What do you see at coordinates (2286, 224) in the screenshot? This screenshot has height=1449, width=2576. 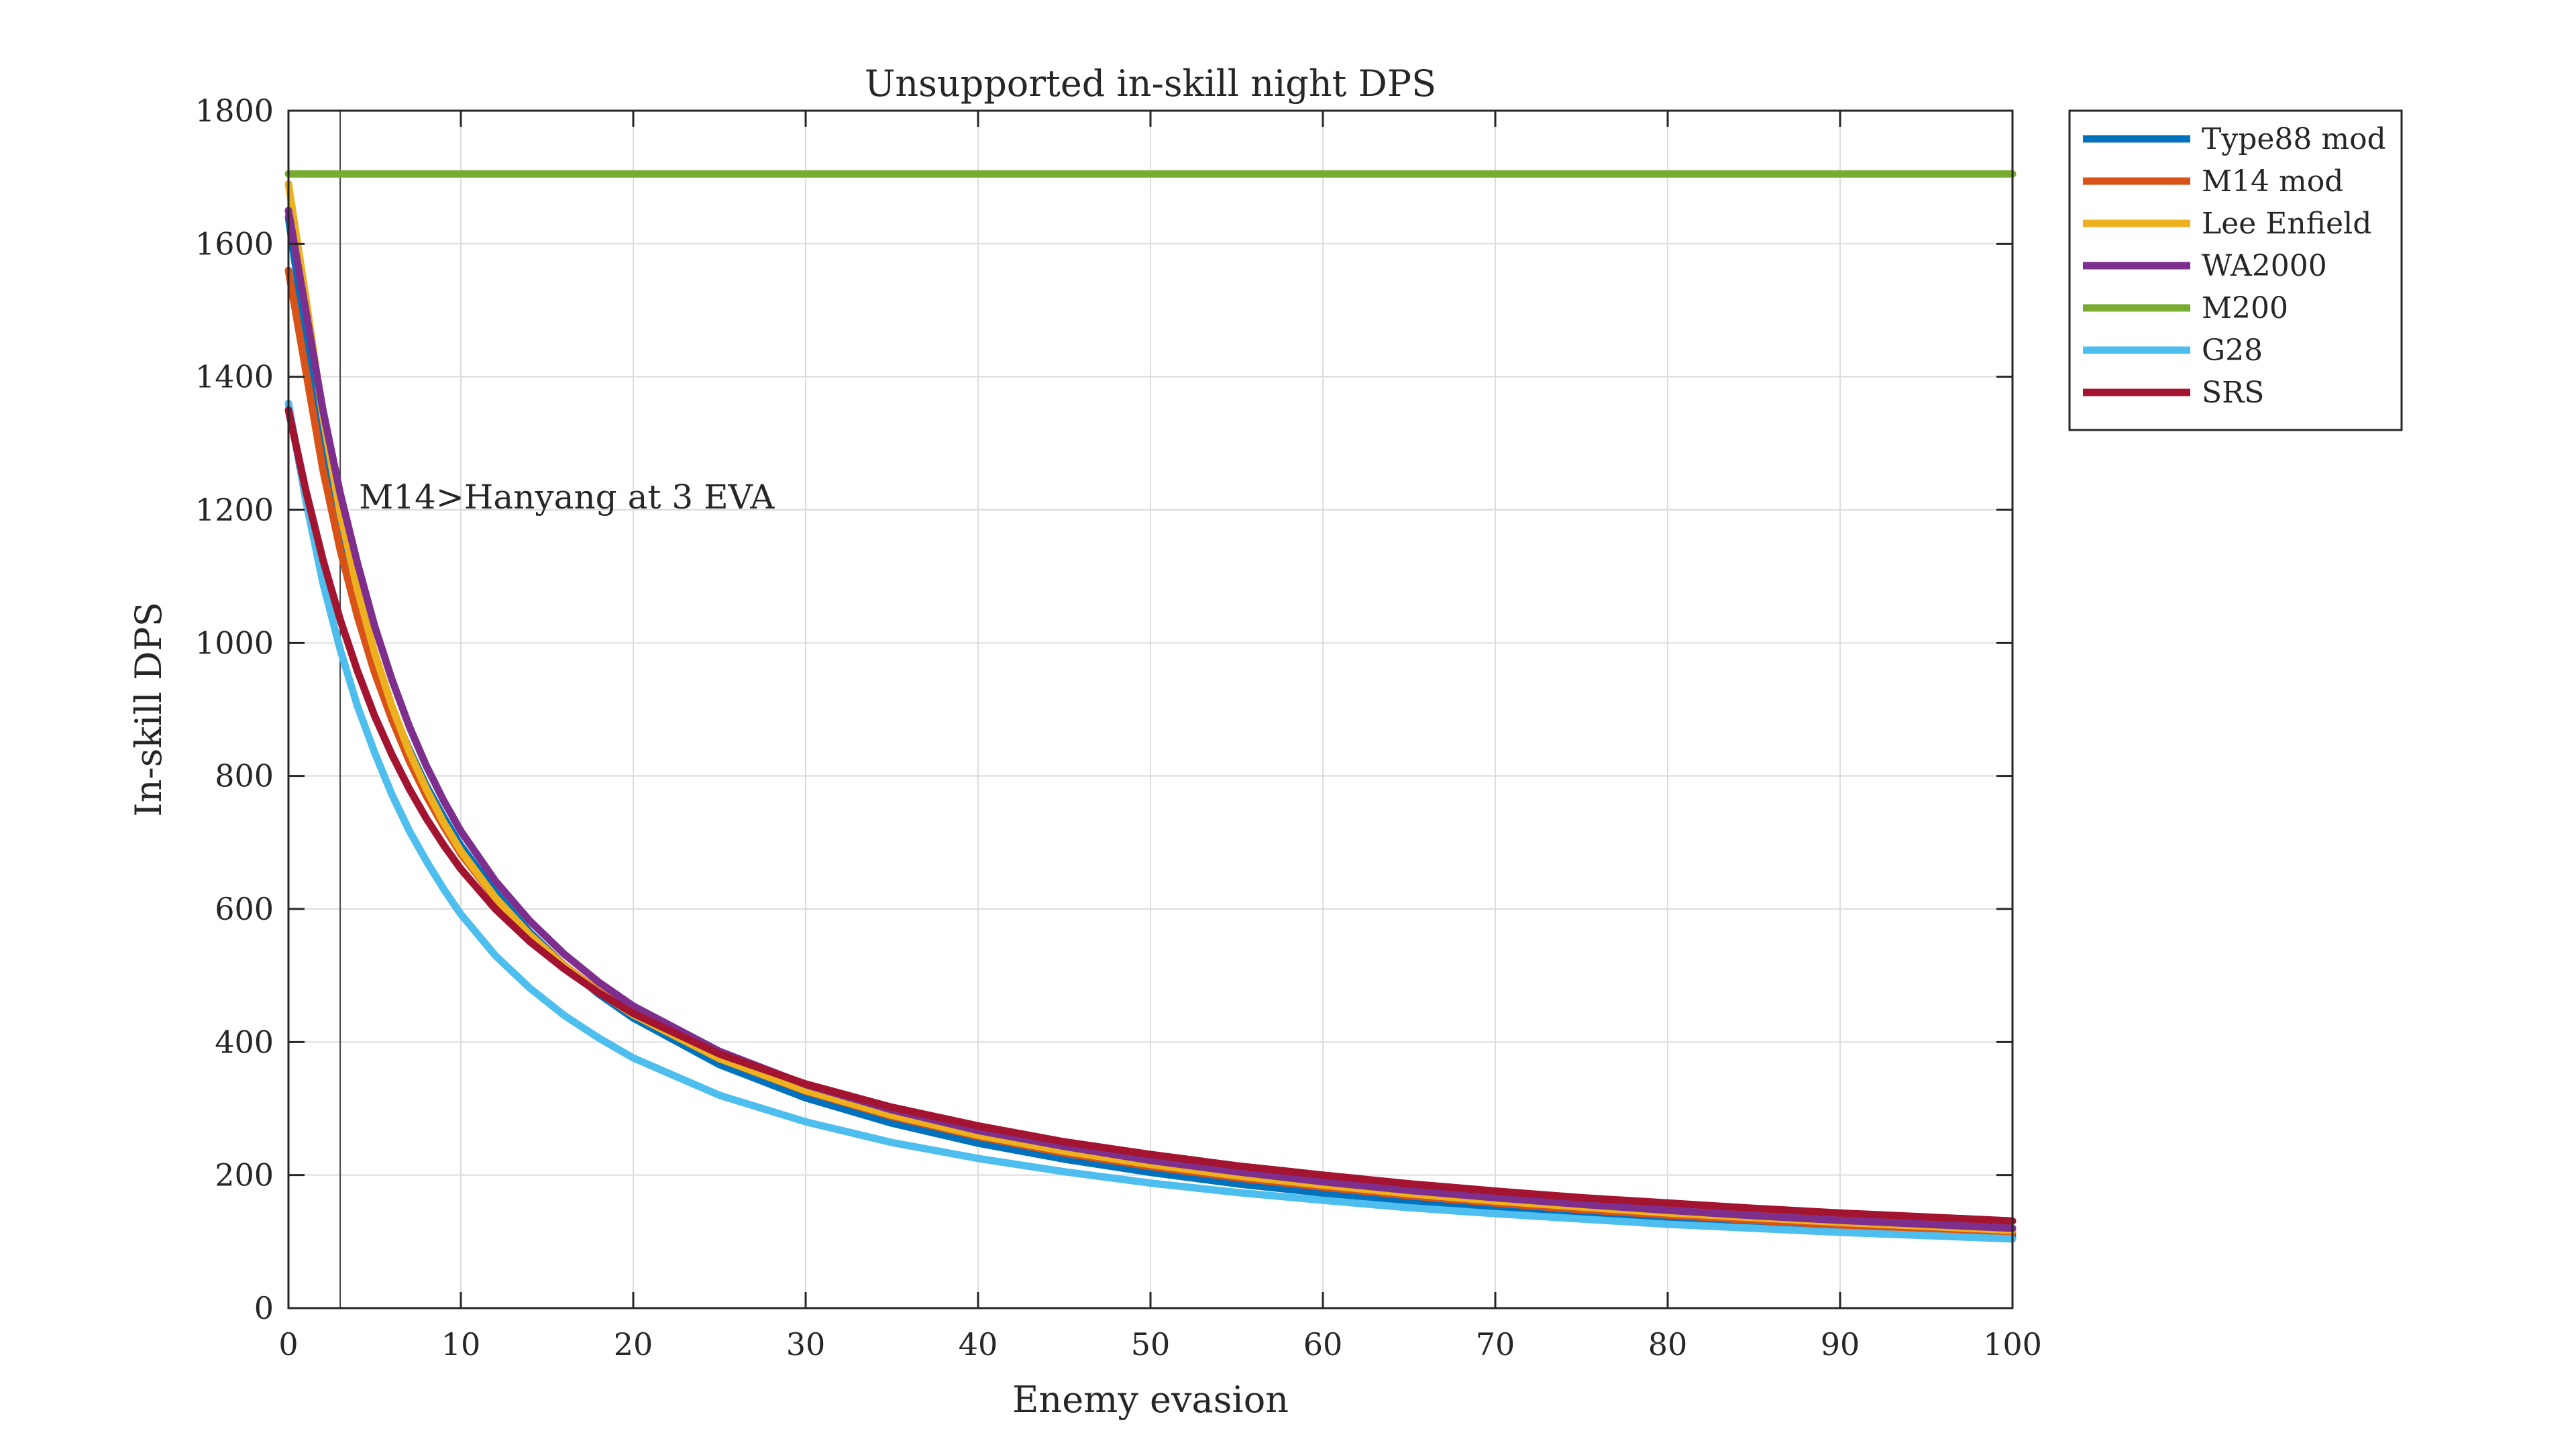 I see `legend-label-lee-enfield: Lee Enfield` at bounding box center [2286, 224].